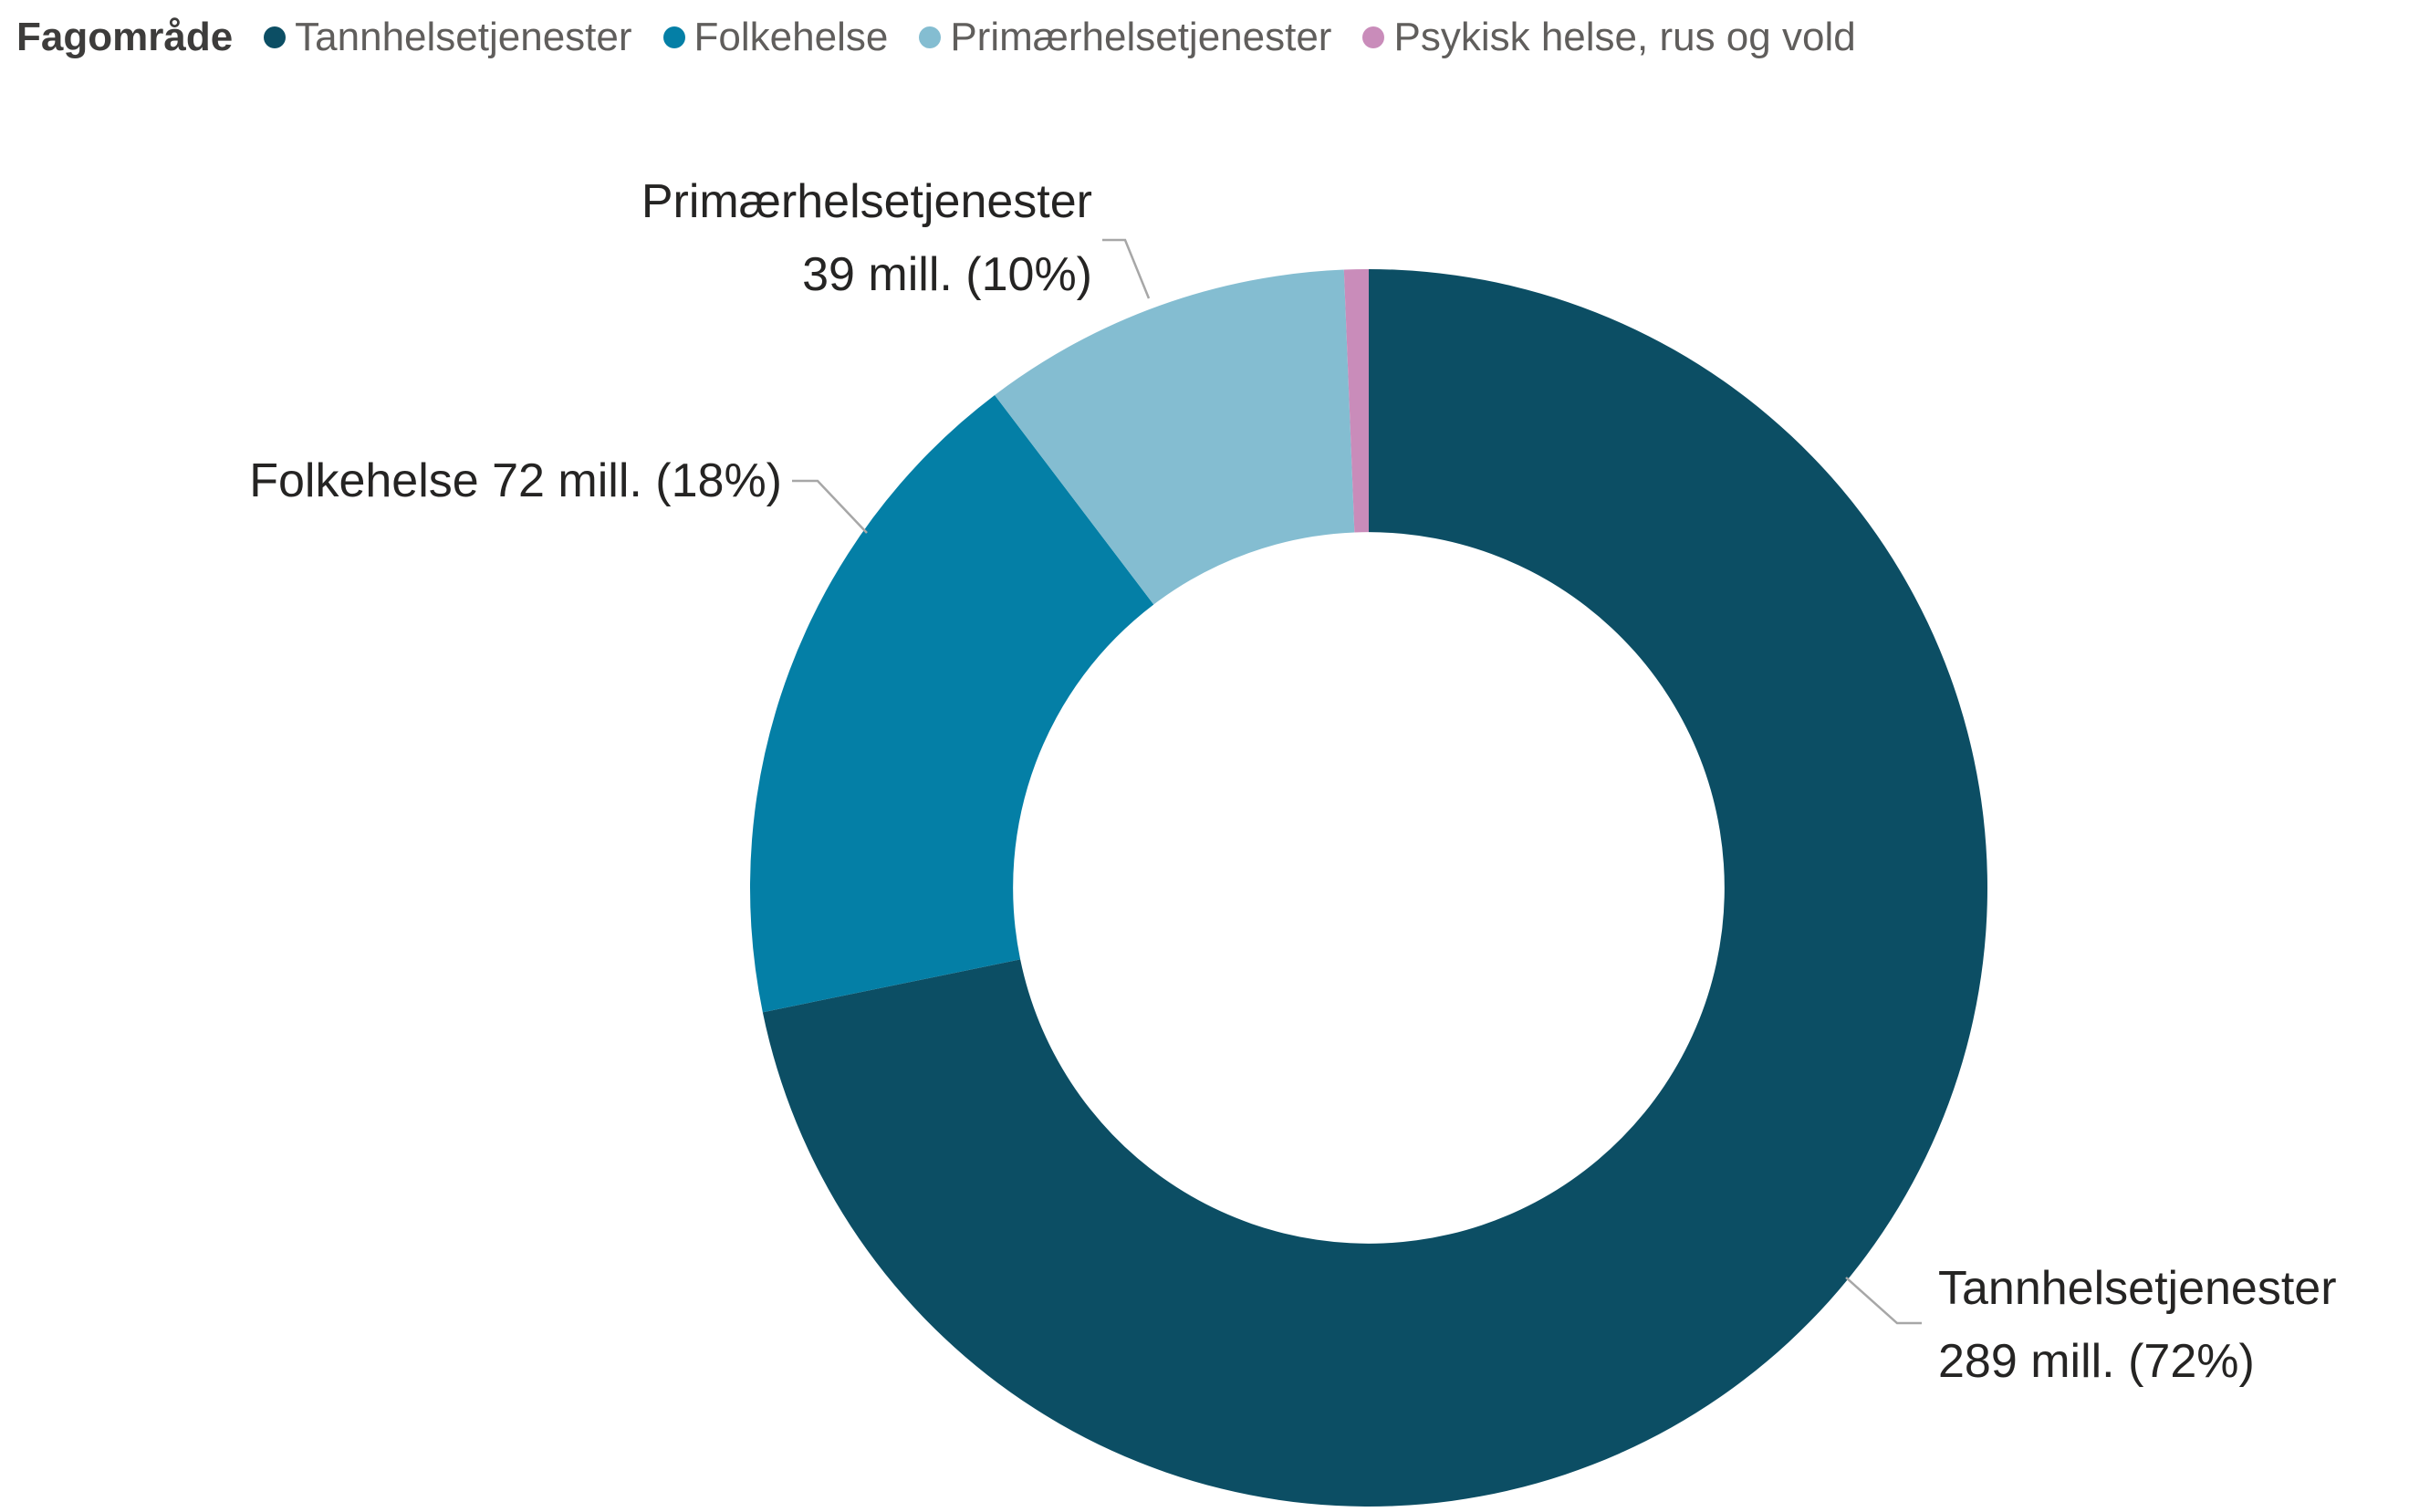 The height and width of the screenshot is (1512, 2409). I want to click on legend-item-label: Psykisk helse, rus og vold, so click(1624, 37).